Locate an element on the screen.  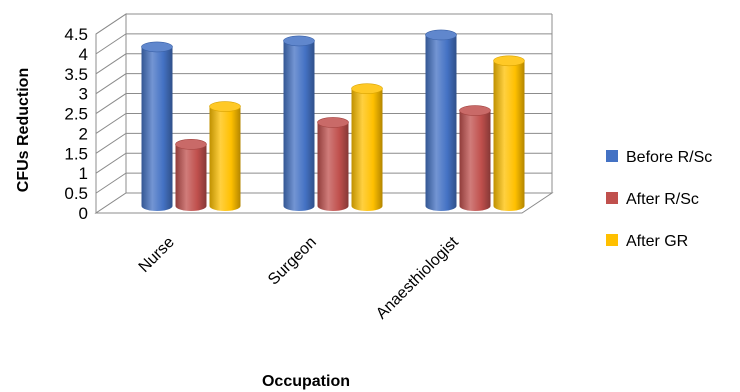
y-tick-label: 2 is located at coordinates (83, 133).